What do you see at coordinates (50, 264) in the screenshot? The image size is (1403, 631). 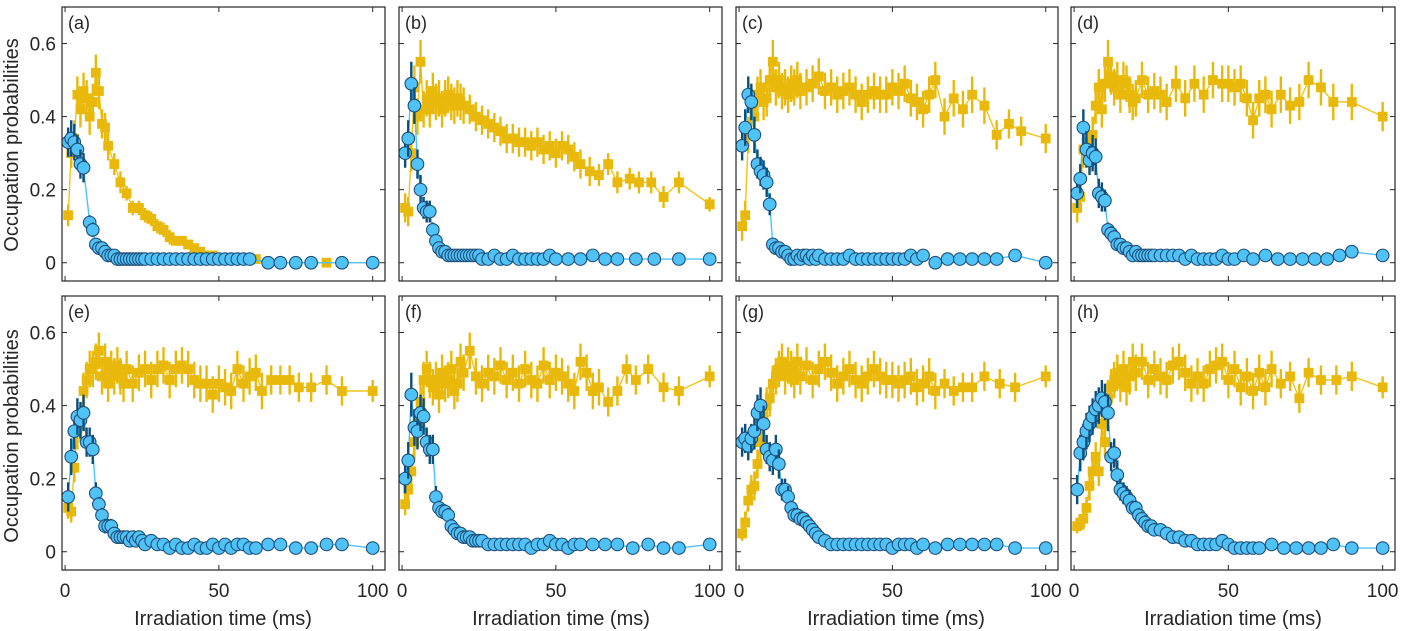 I see `ytick-label-a: 0` at bounding box center [50, 264].